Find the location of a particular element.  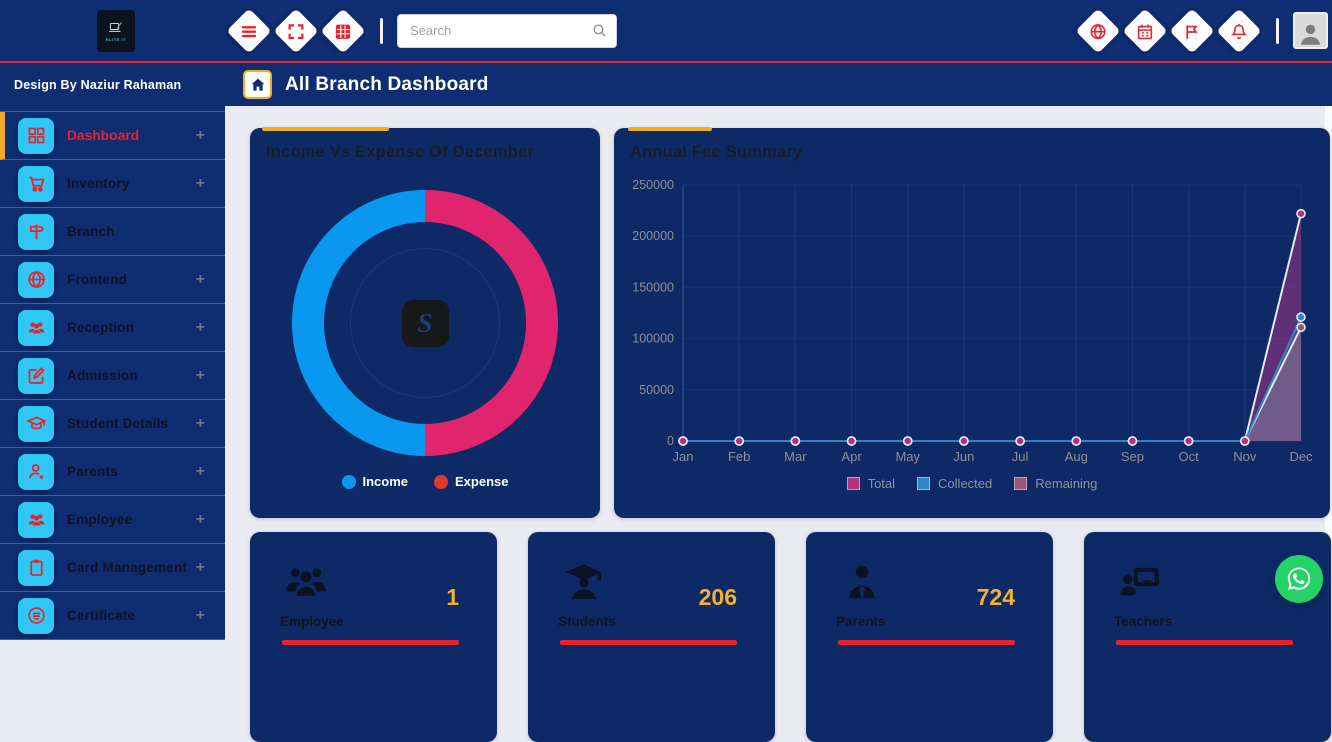

parent-icon is located at coordinates (862, 582).